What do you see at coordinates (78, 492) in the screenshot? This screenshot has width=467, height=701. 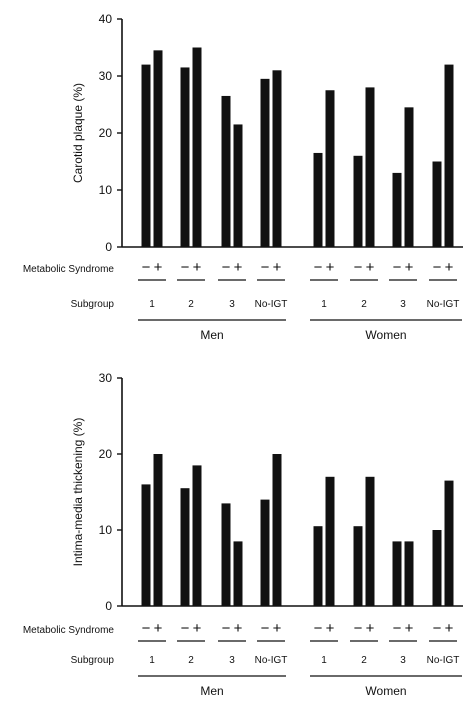 I see `y-axis-label: Intima-media thickening (%)` at bounding box center [78, 492].